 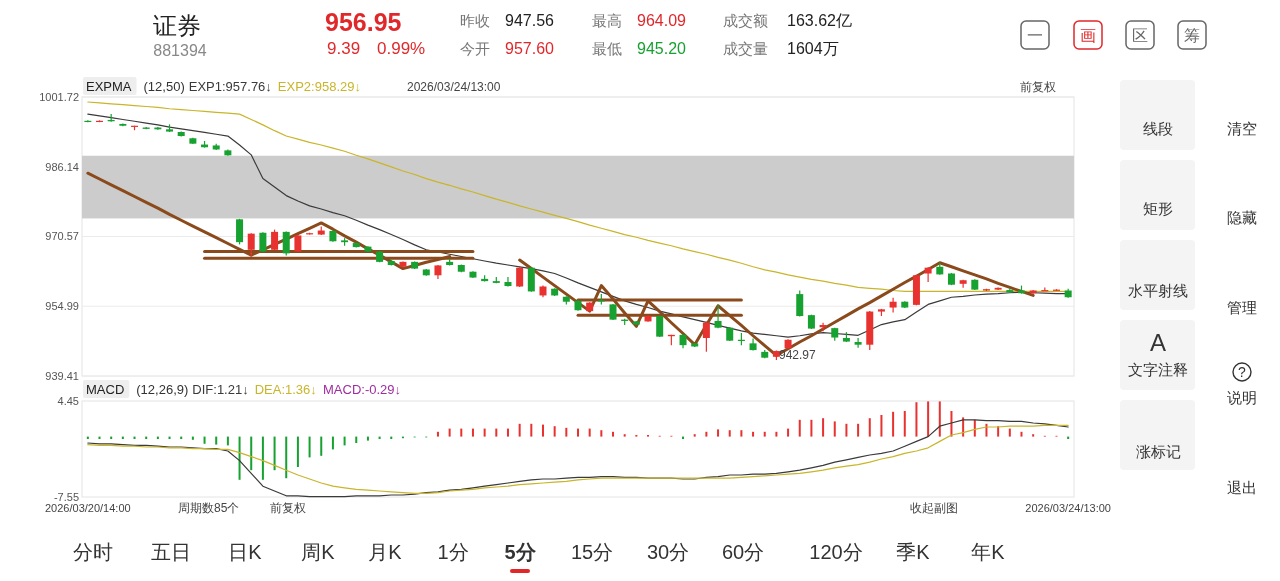 I want to click on text: 881394, so click(x=180, y=50).